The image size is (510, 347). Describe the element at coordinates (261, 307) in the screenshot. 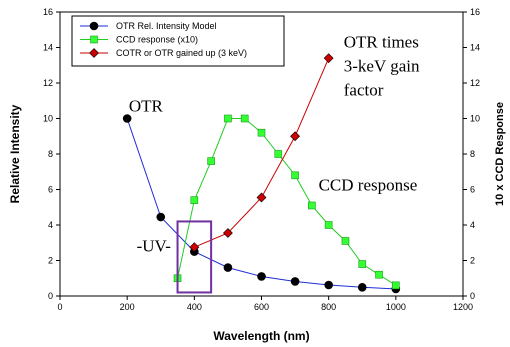

I see `x-tick-label: 600` at that location.